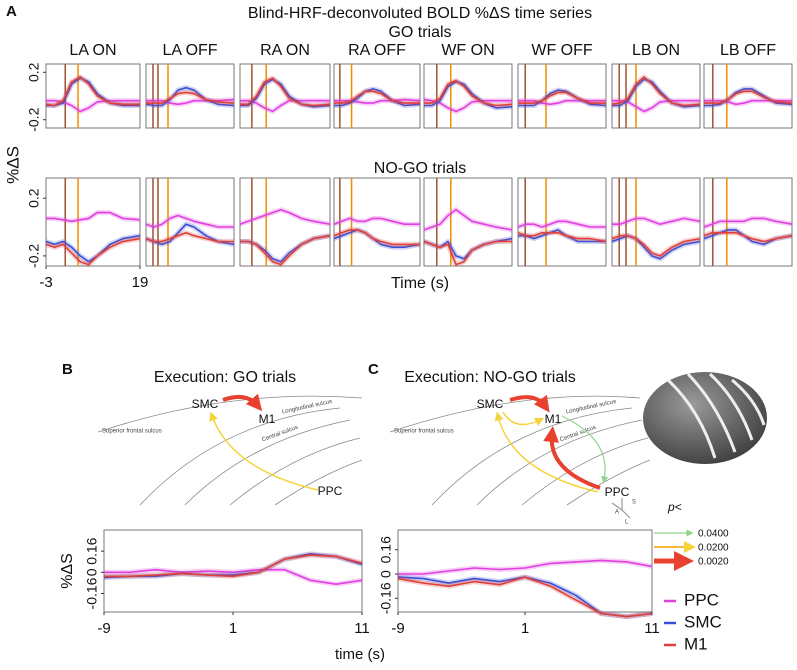 Image resolution: width=797 pixels, height=670 pixels. I want to click on chart-title: WF OFF, so click(562, 50).